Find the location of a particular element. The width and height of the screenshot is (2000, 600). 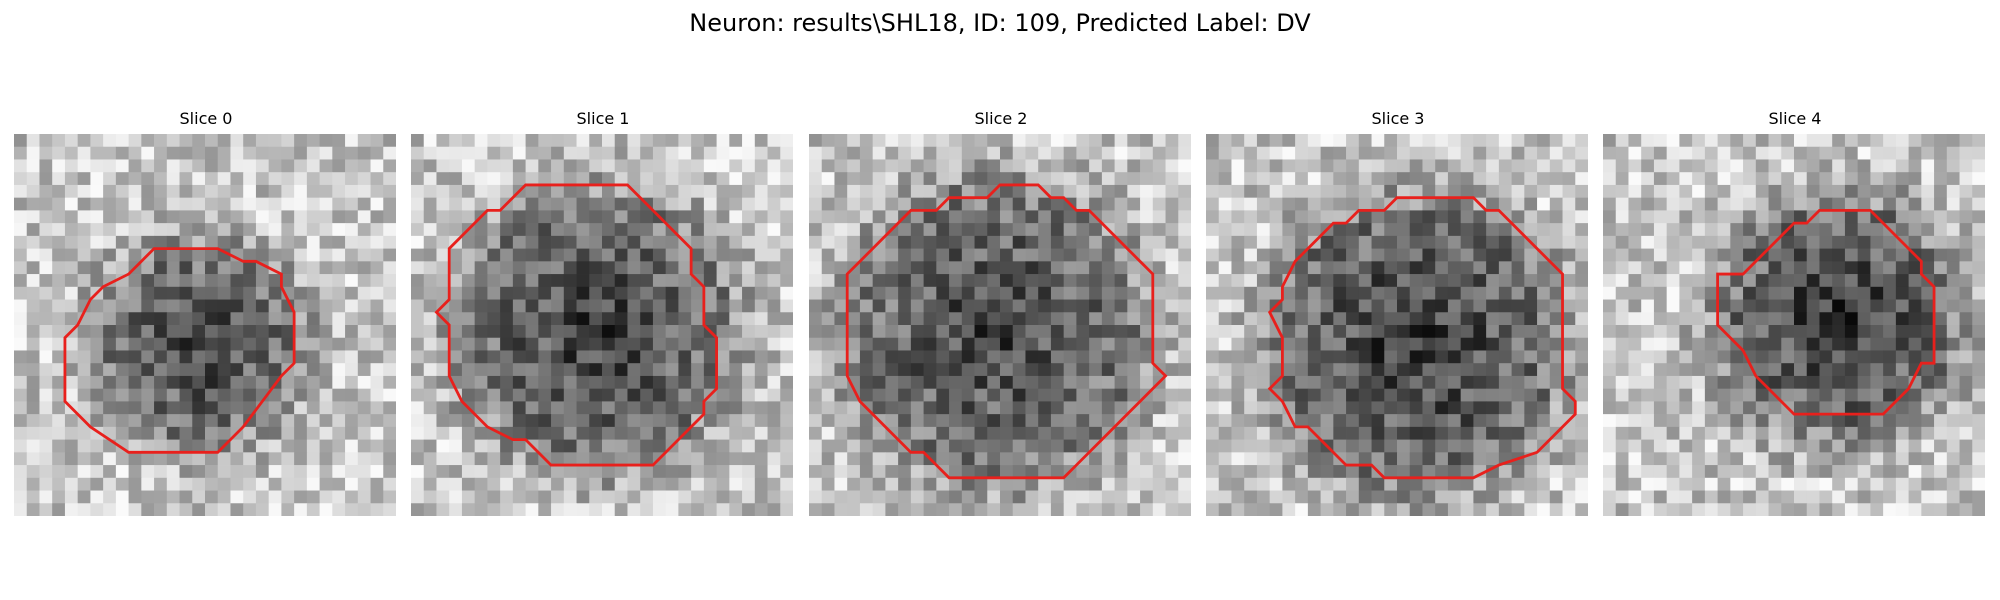

slice-title-4: Slice 4 is located at coordinates (1795, 118).